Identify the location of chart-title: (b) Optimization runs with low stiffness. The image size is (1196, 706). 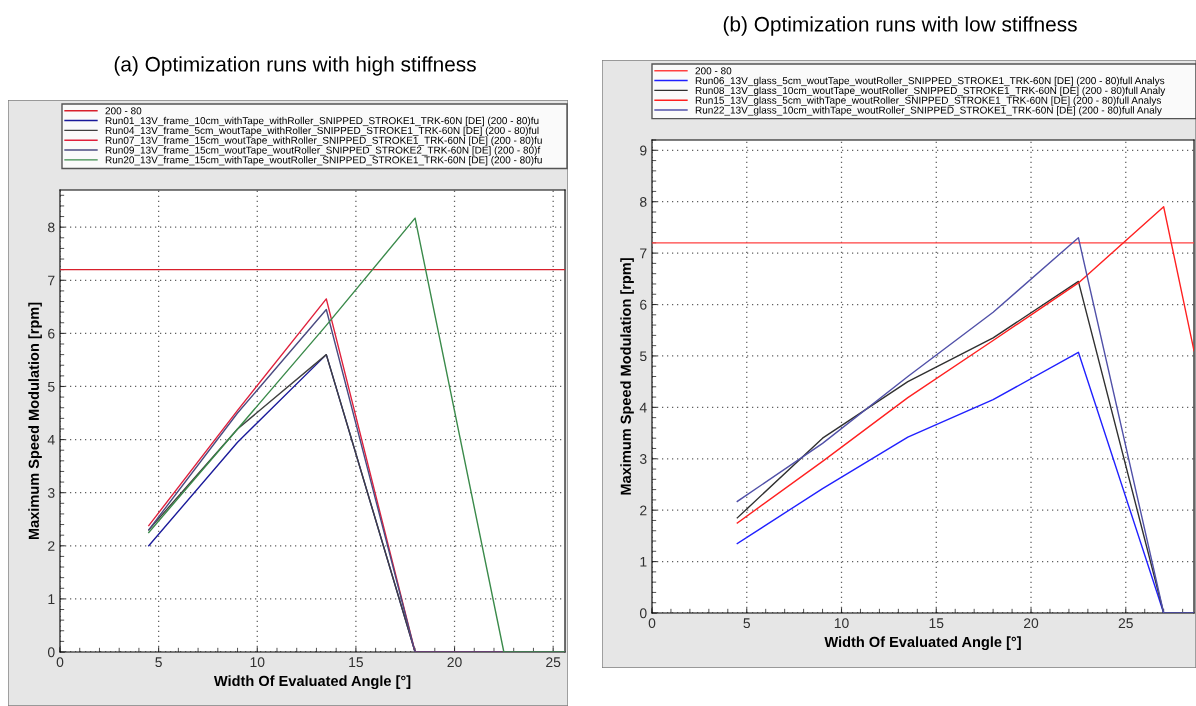
(900, 26).